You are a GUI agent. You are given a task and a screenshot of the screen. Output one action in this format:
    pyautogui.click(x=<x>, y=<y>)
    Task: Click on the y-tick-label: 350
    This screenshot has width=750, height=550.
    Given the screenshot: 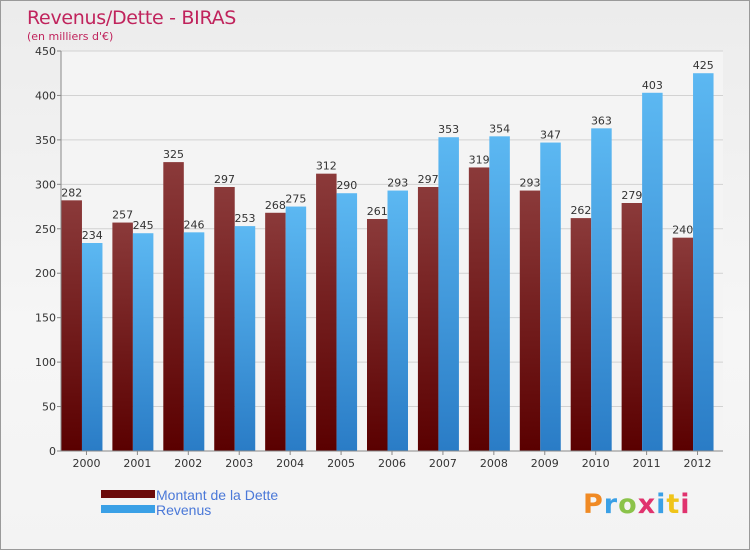 What is the action you would take?
    pyautogui.click(x=45, y=140)
    